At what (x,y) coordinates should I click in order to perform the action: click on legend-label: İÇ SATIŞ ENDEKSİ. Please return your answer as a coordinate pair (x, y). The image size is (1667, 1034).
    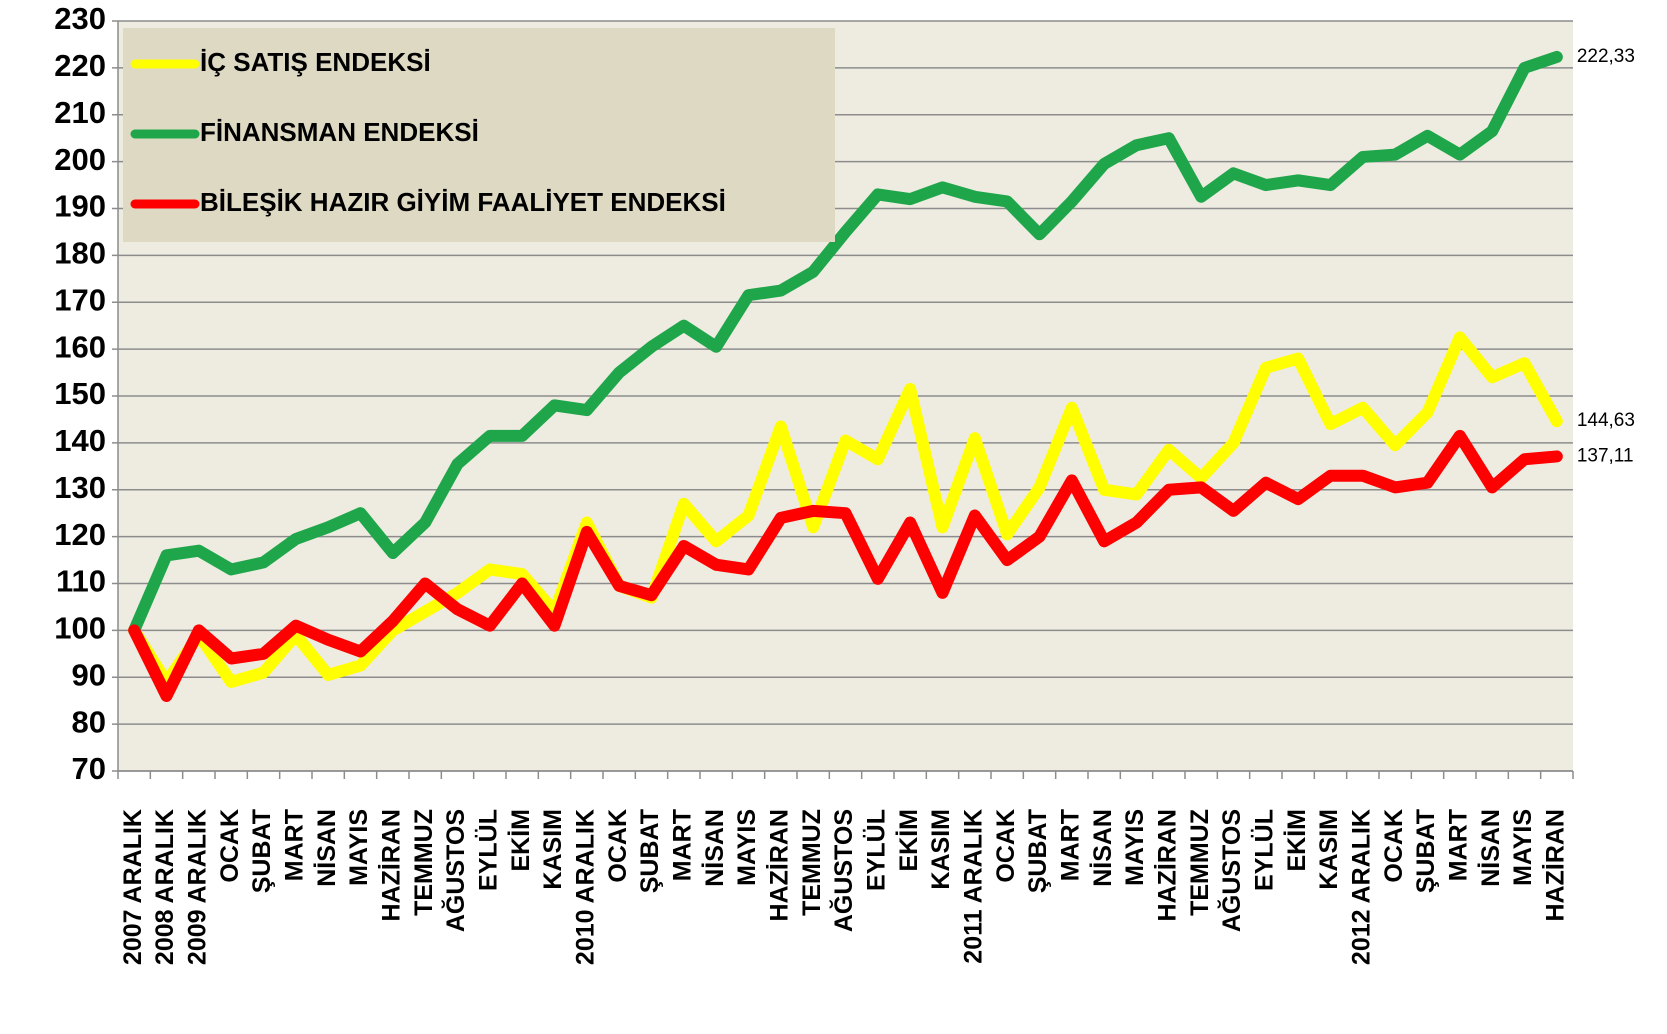
    Looking at the image, I should click on (315, 62).